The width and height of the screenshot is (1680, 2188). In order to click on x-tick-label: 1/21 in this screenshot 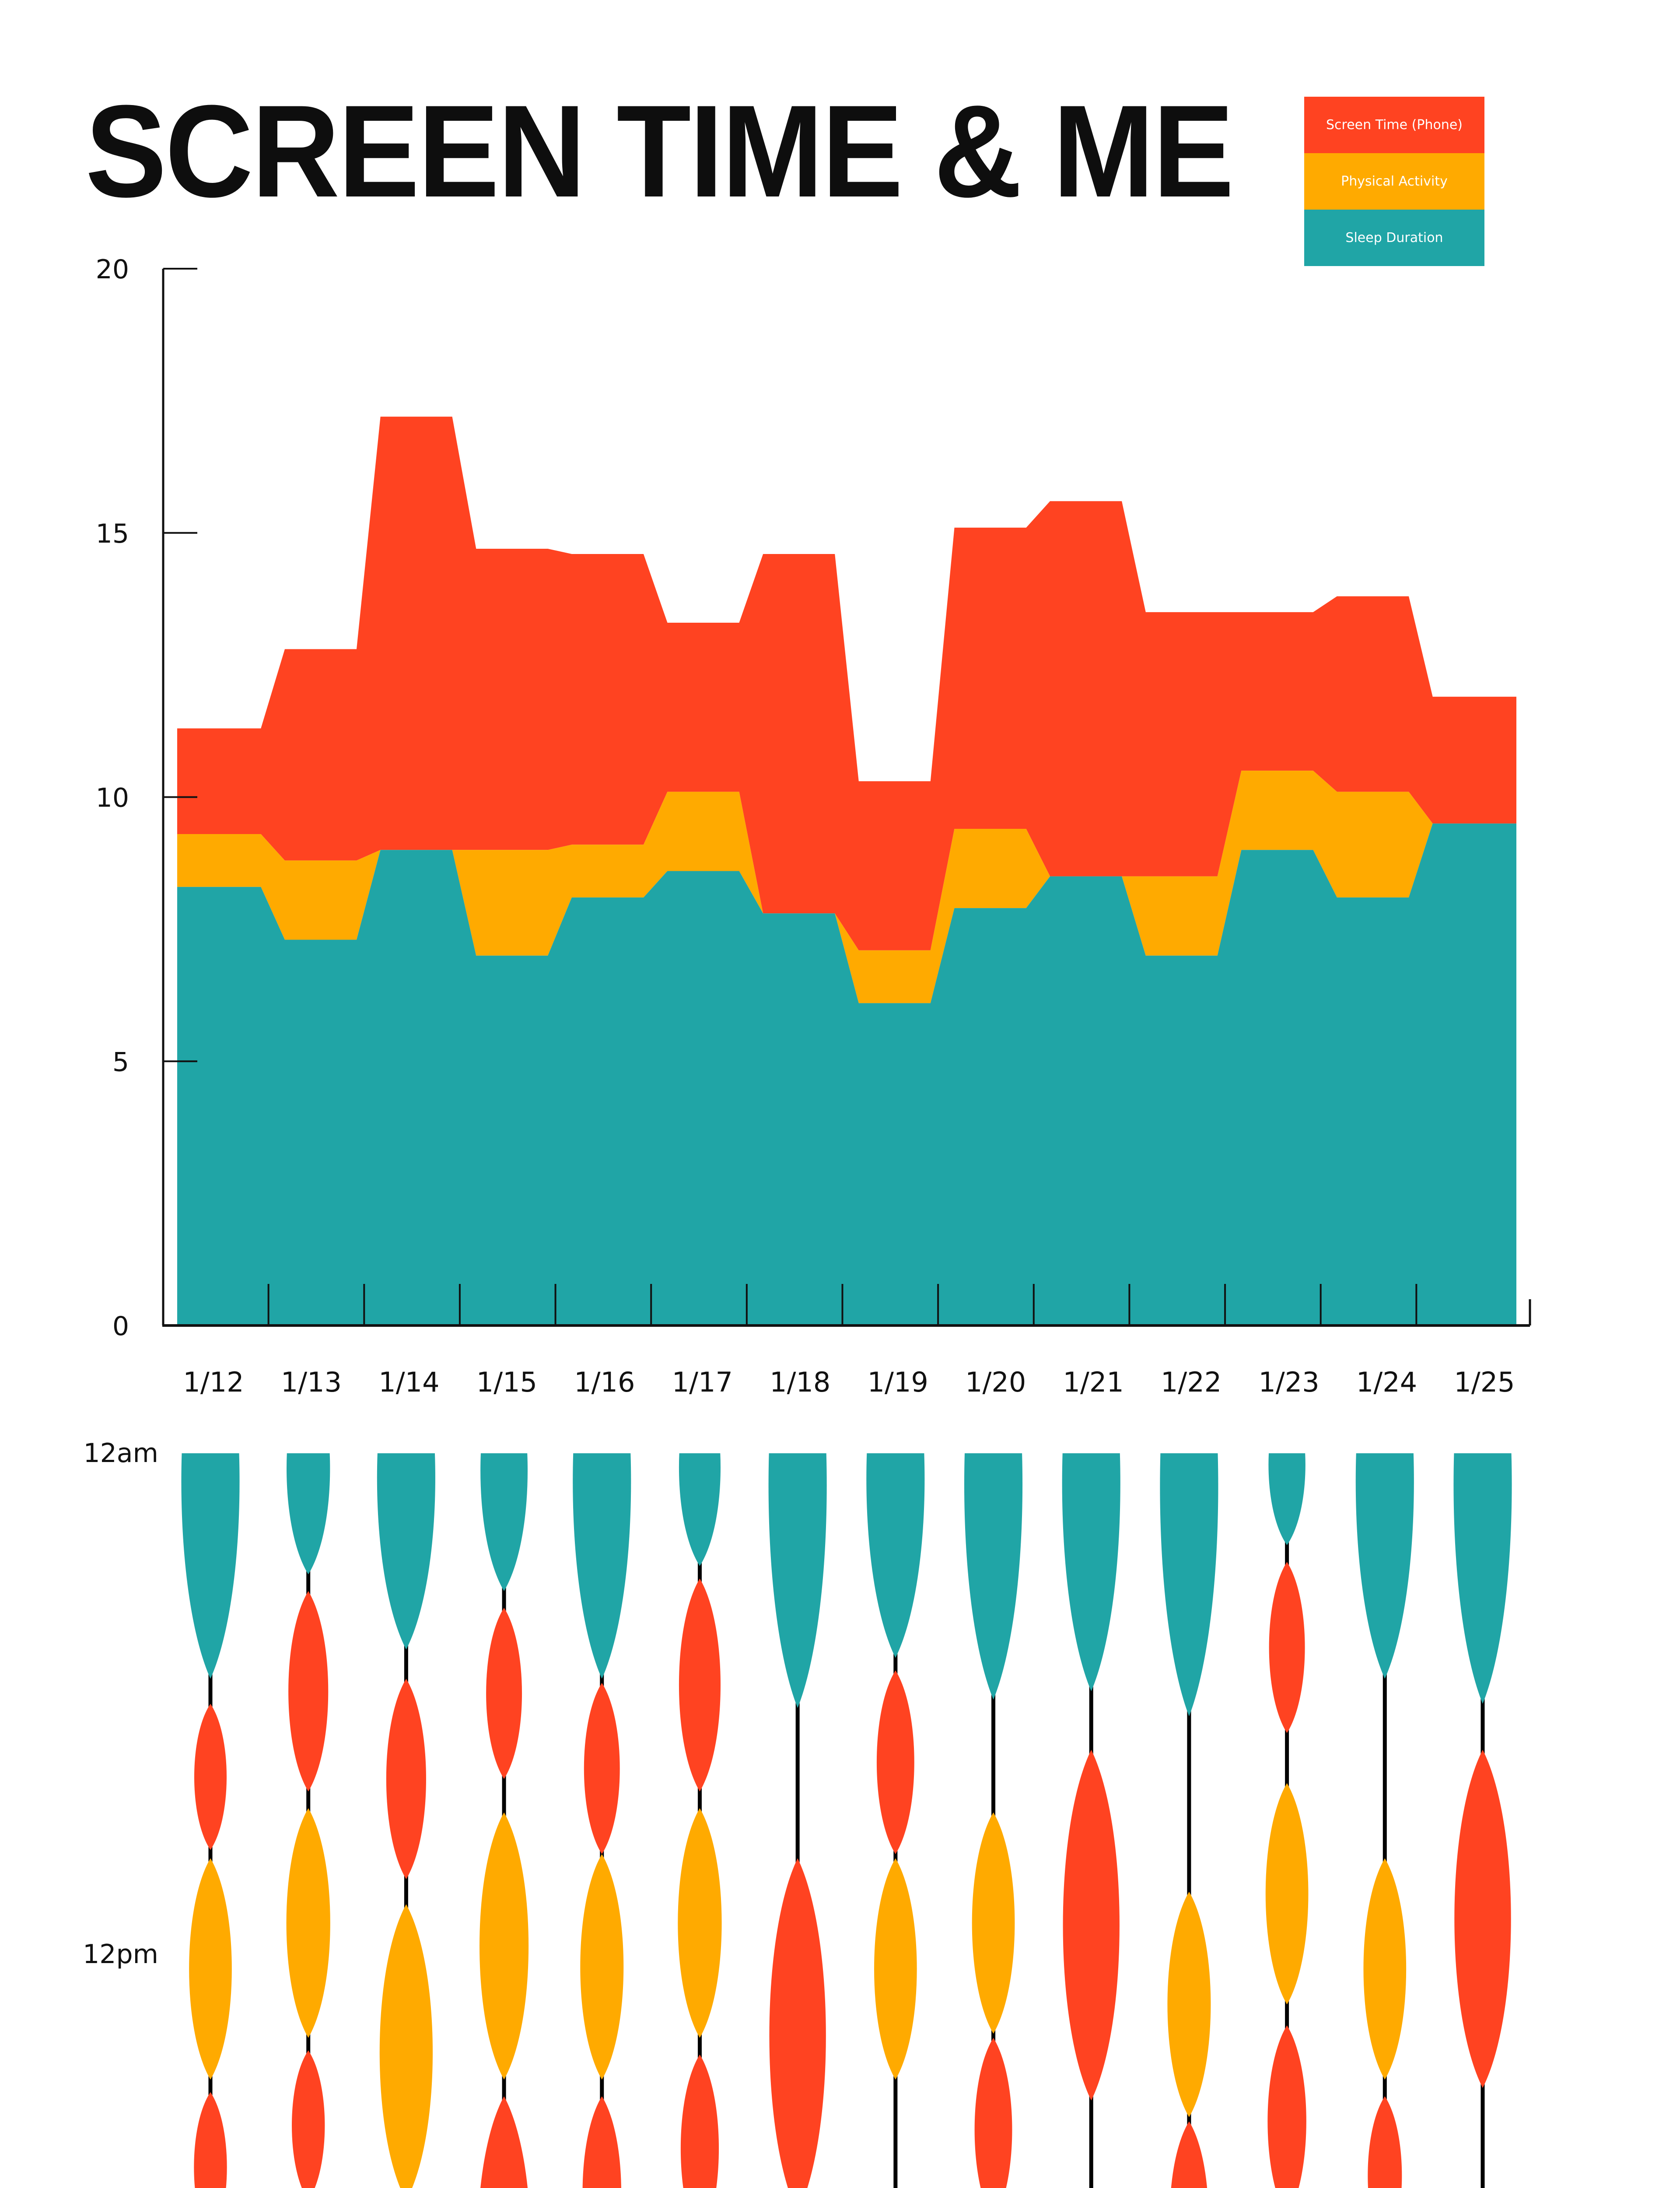, I will do `click(1093, 1382)`.